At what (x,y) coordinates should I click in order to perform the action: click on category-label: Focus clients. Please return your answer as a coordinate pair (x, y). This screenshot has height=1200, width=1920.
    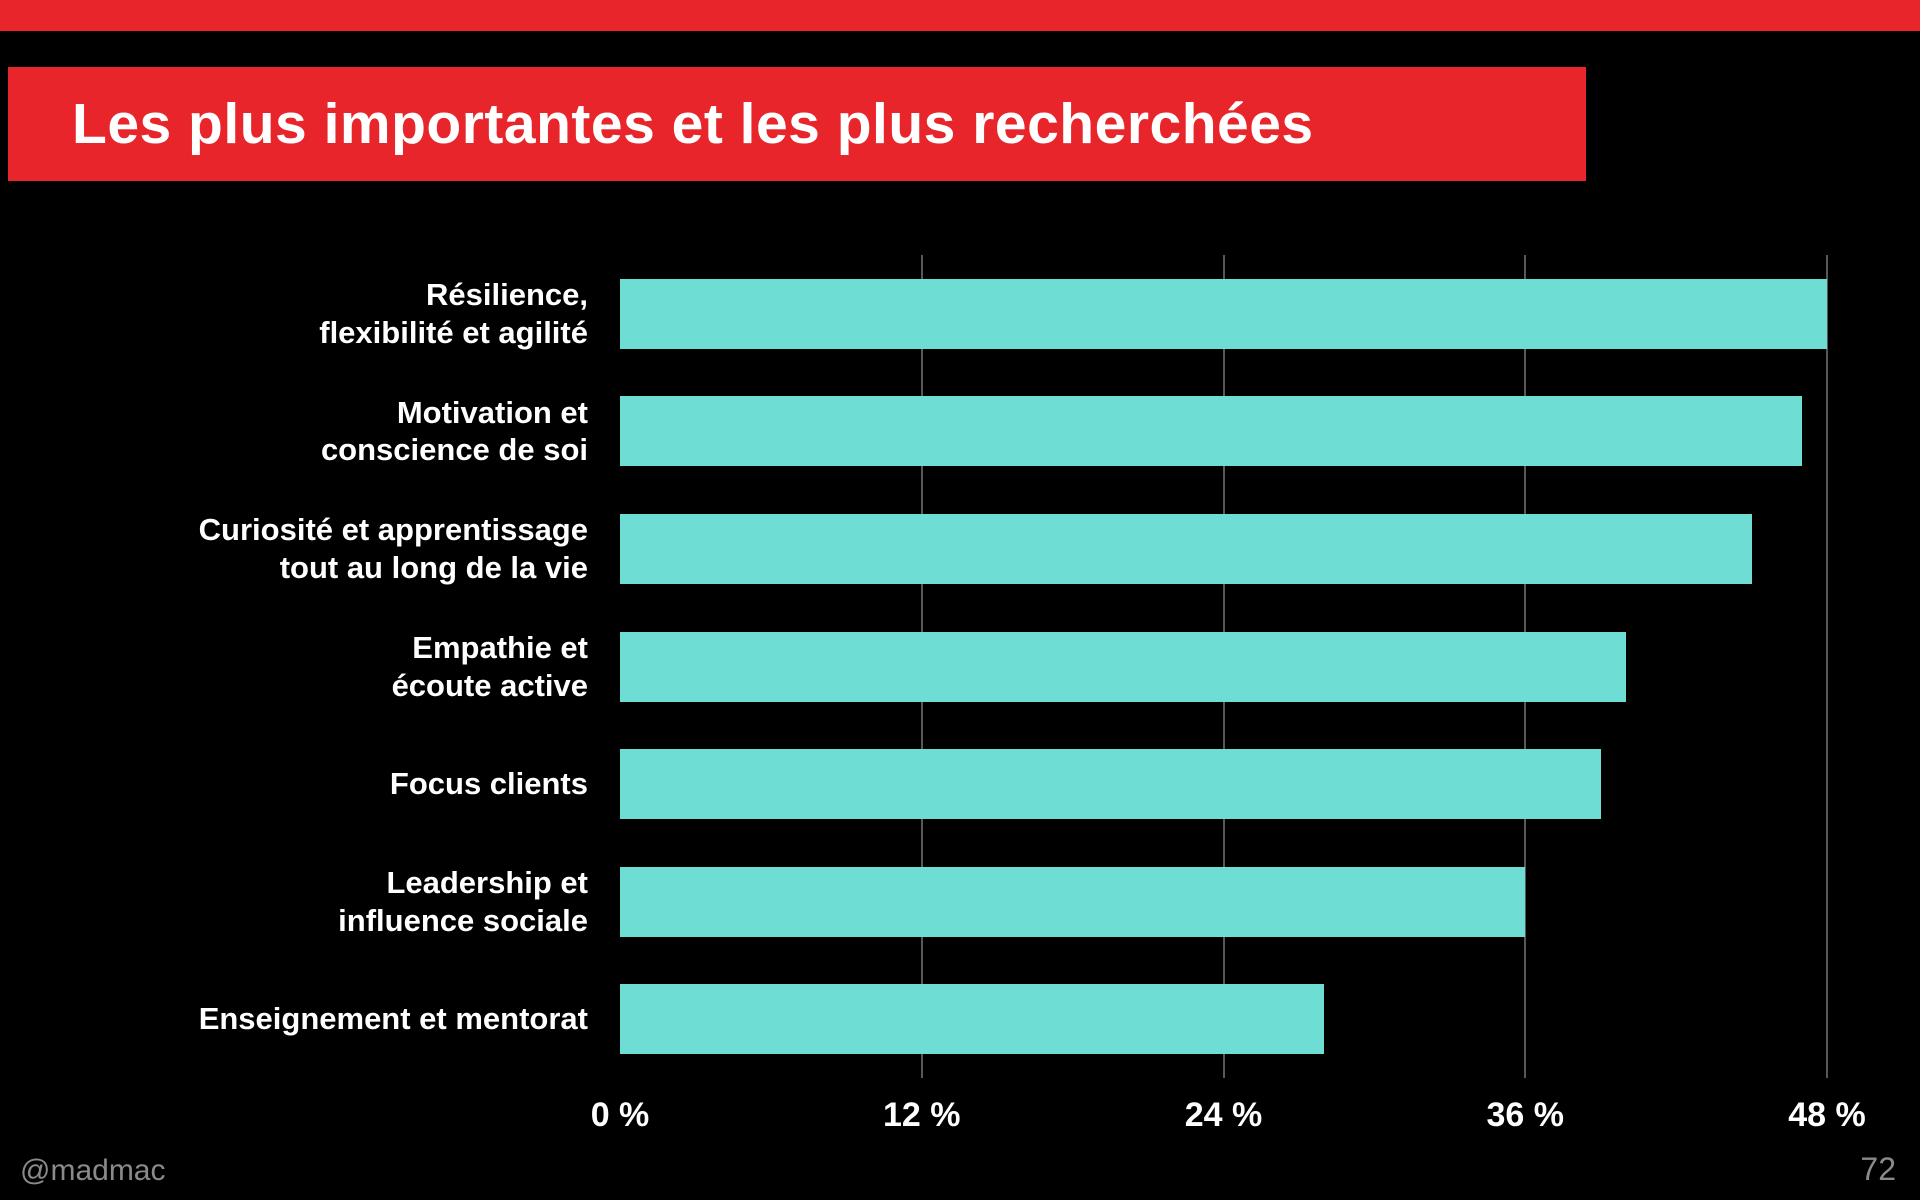
    Looking at the image, I should click on (488, 784).